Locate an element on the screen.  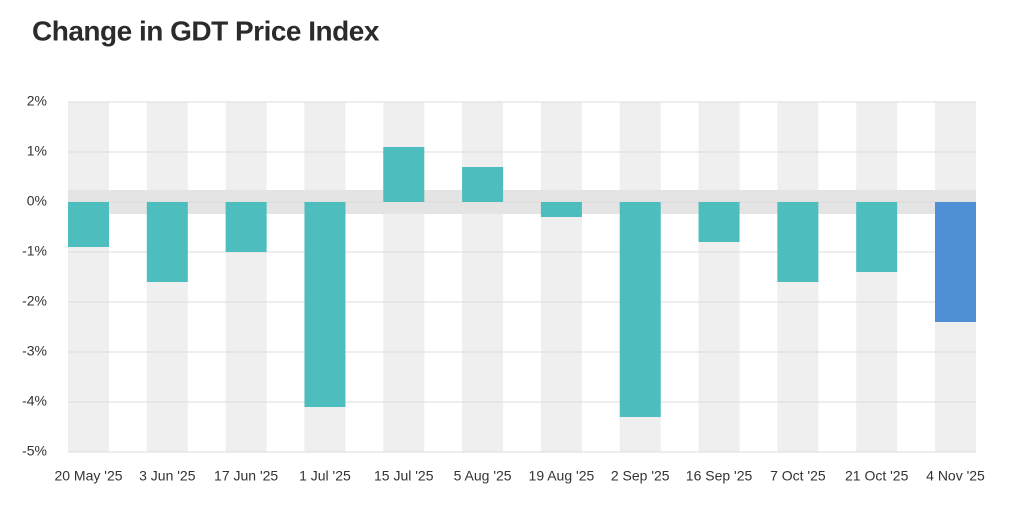
x-tick-label: 4 Nov '25 is located at coordinates (955, 476).